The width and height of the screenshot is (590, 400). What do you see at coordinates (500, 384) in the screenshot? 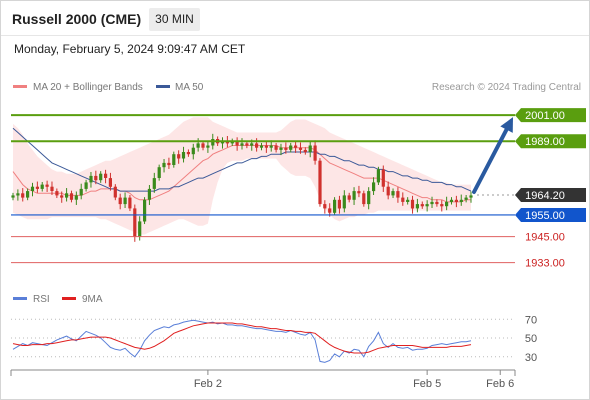
I see `x-tick-label: Feb 6` at bounding box center [500, 384].